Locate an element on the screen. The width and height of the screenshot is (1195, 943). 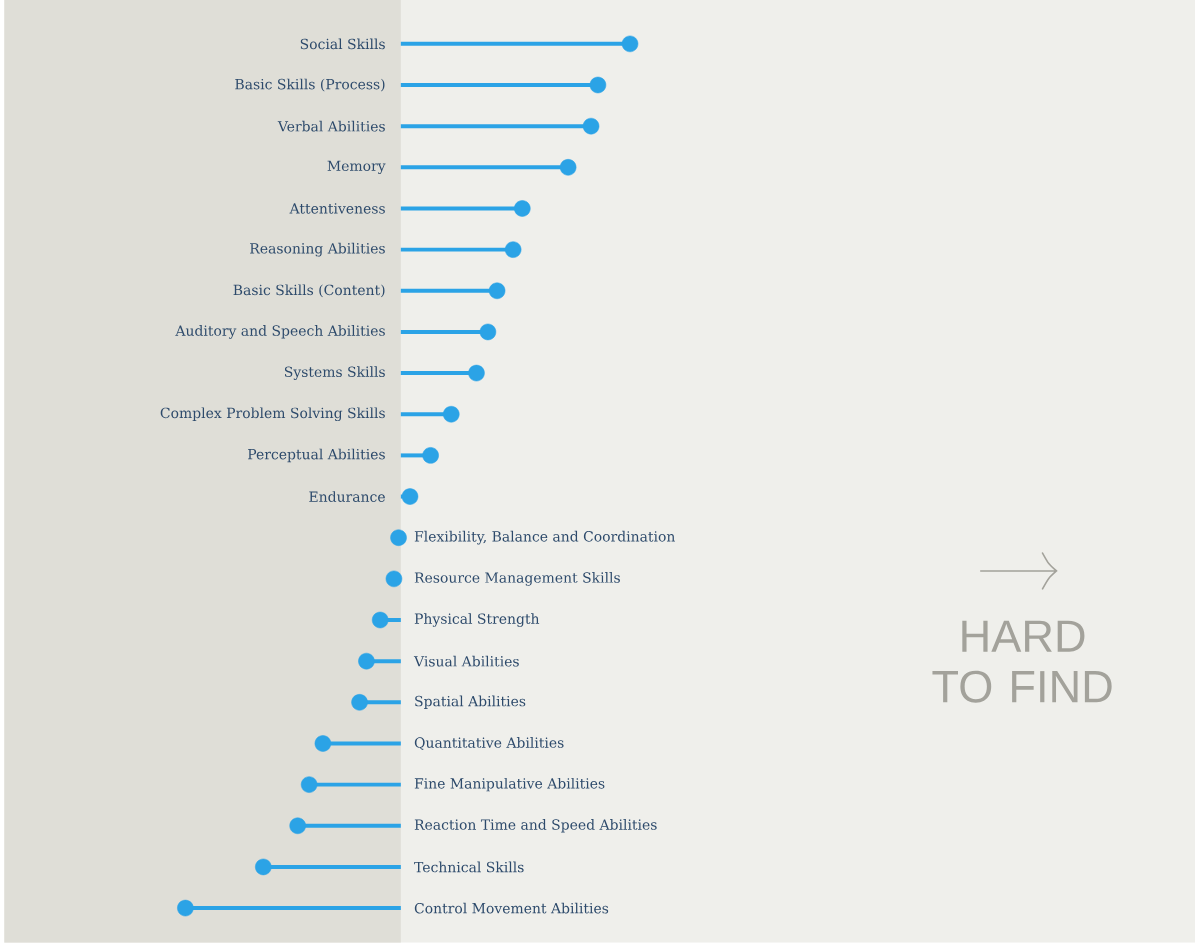
y-tick-label: Visual Abilities is located at coordinates (466, 661).